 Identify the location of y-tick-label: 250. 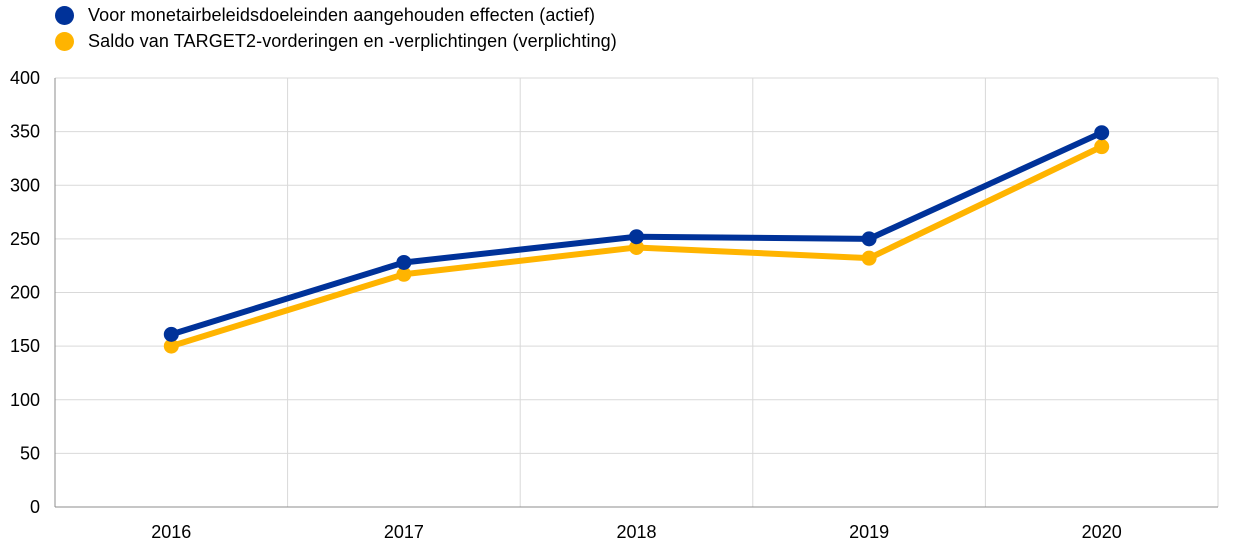
(25, 239).